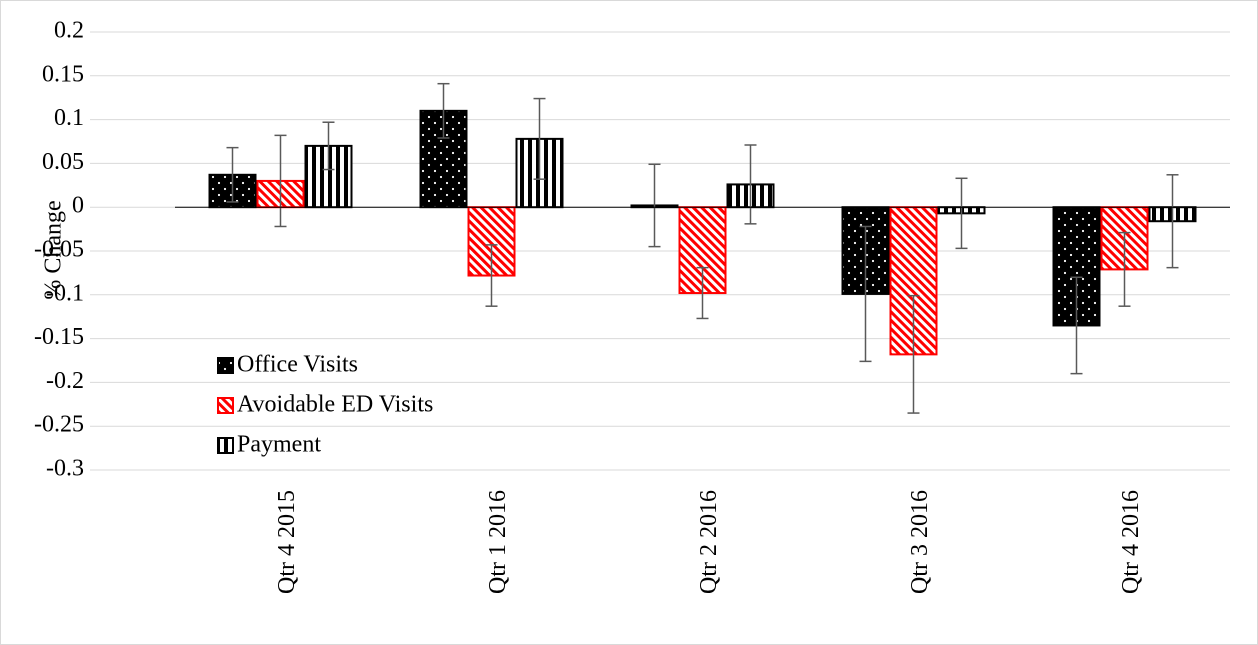 The width and height of the screenshot is (1258, 645). Describe the element at coordinates (63, 162) in the screenshot. I see `y-tick-label: 0.05` at that location.